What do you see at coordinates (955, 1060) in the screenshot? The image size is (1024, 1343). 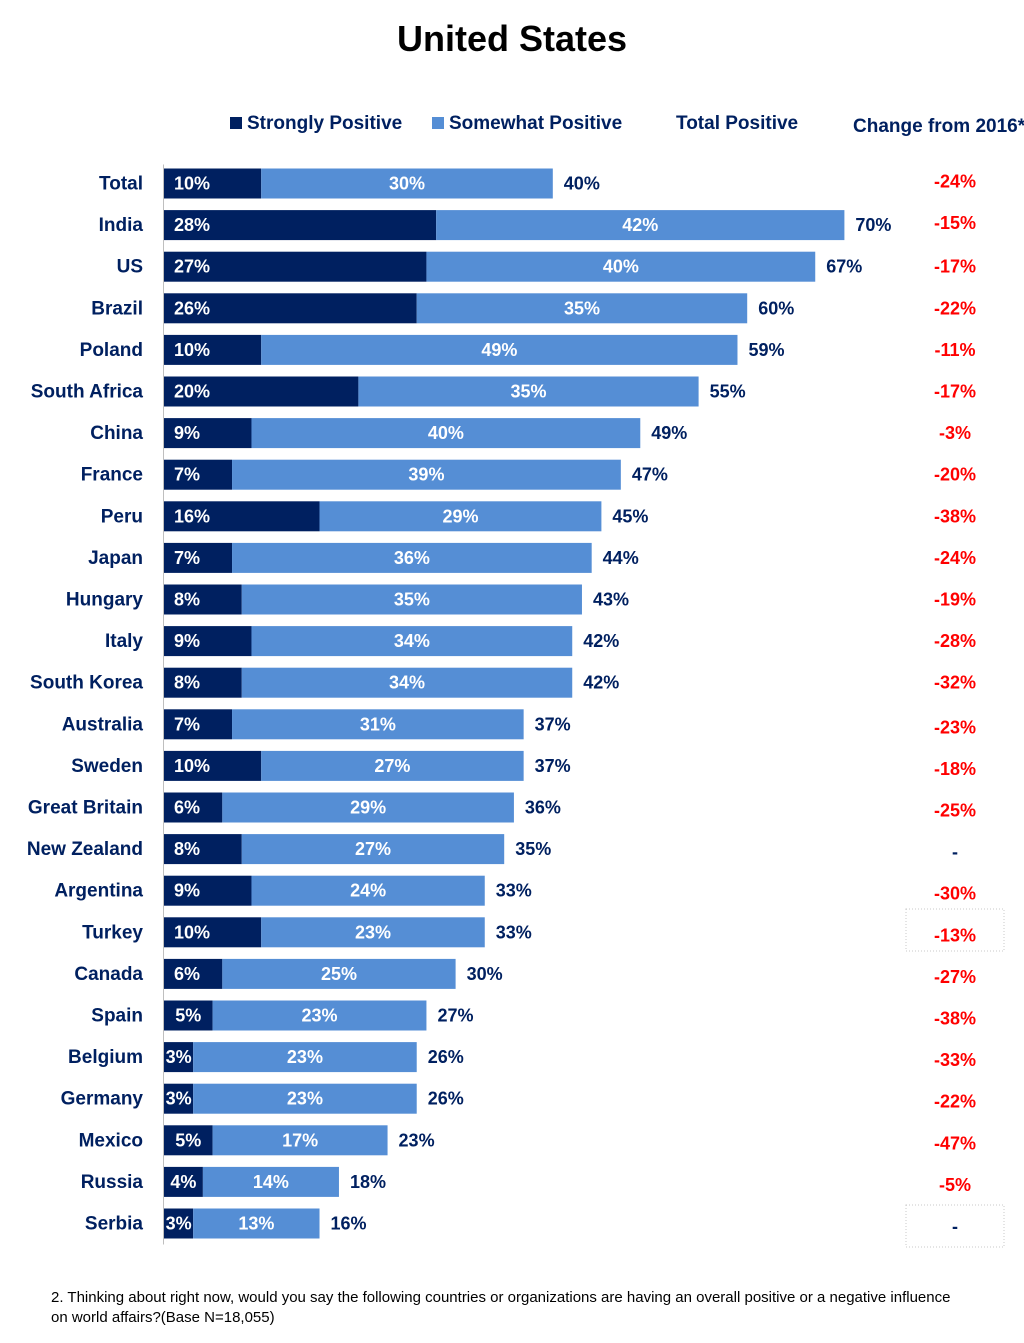 I see `change-value: -33%` at bounding box center [955, 1060].